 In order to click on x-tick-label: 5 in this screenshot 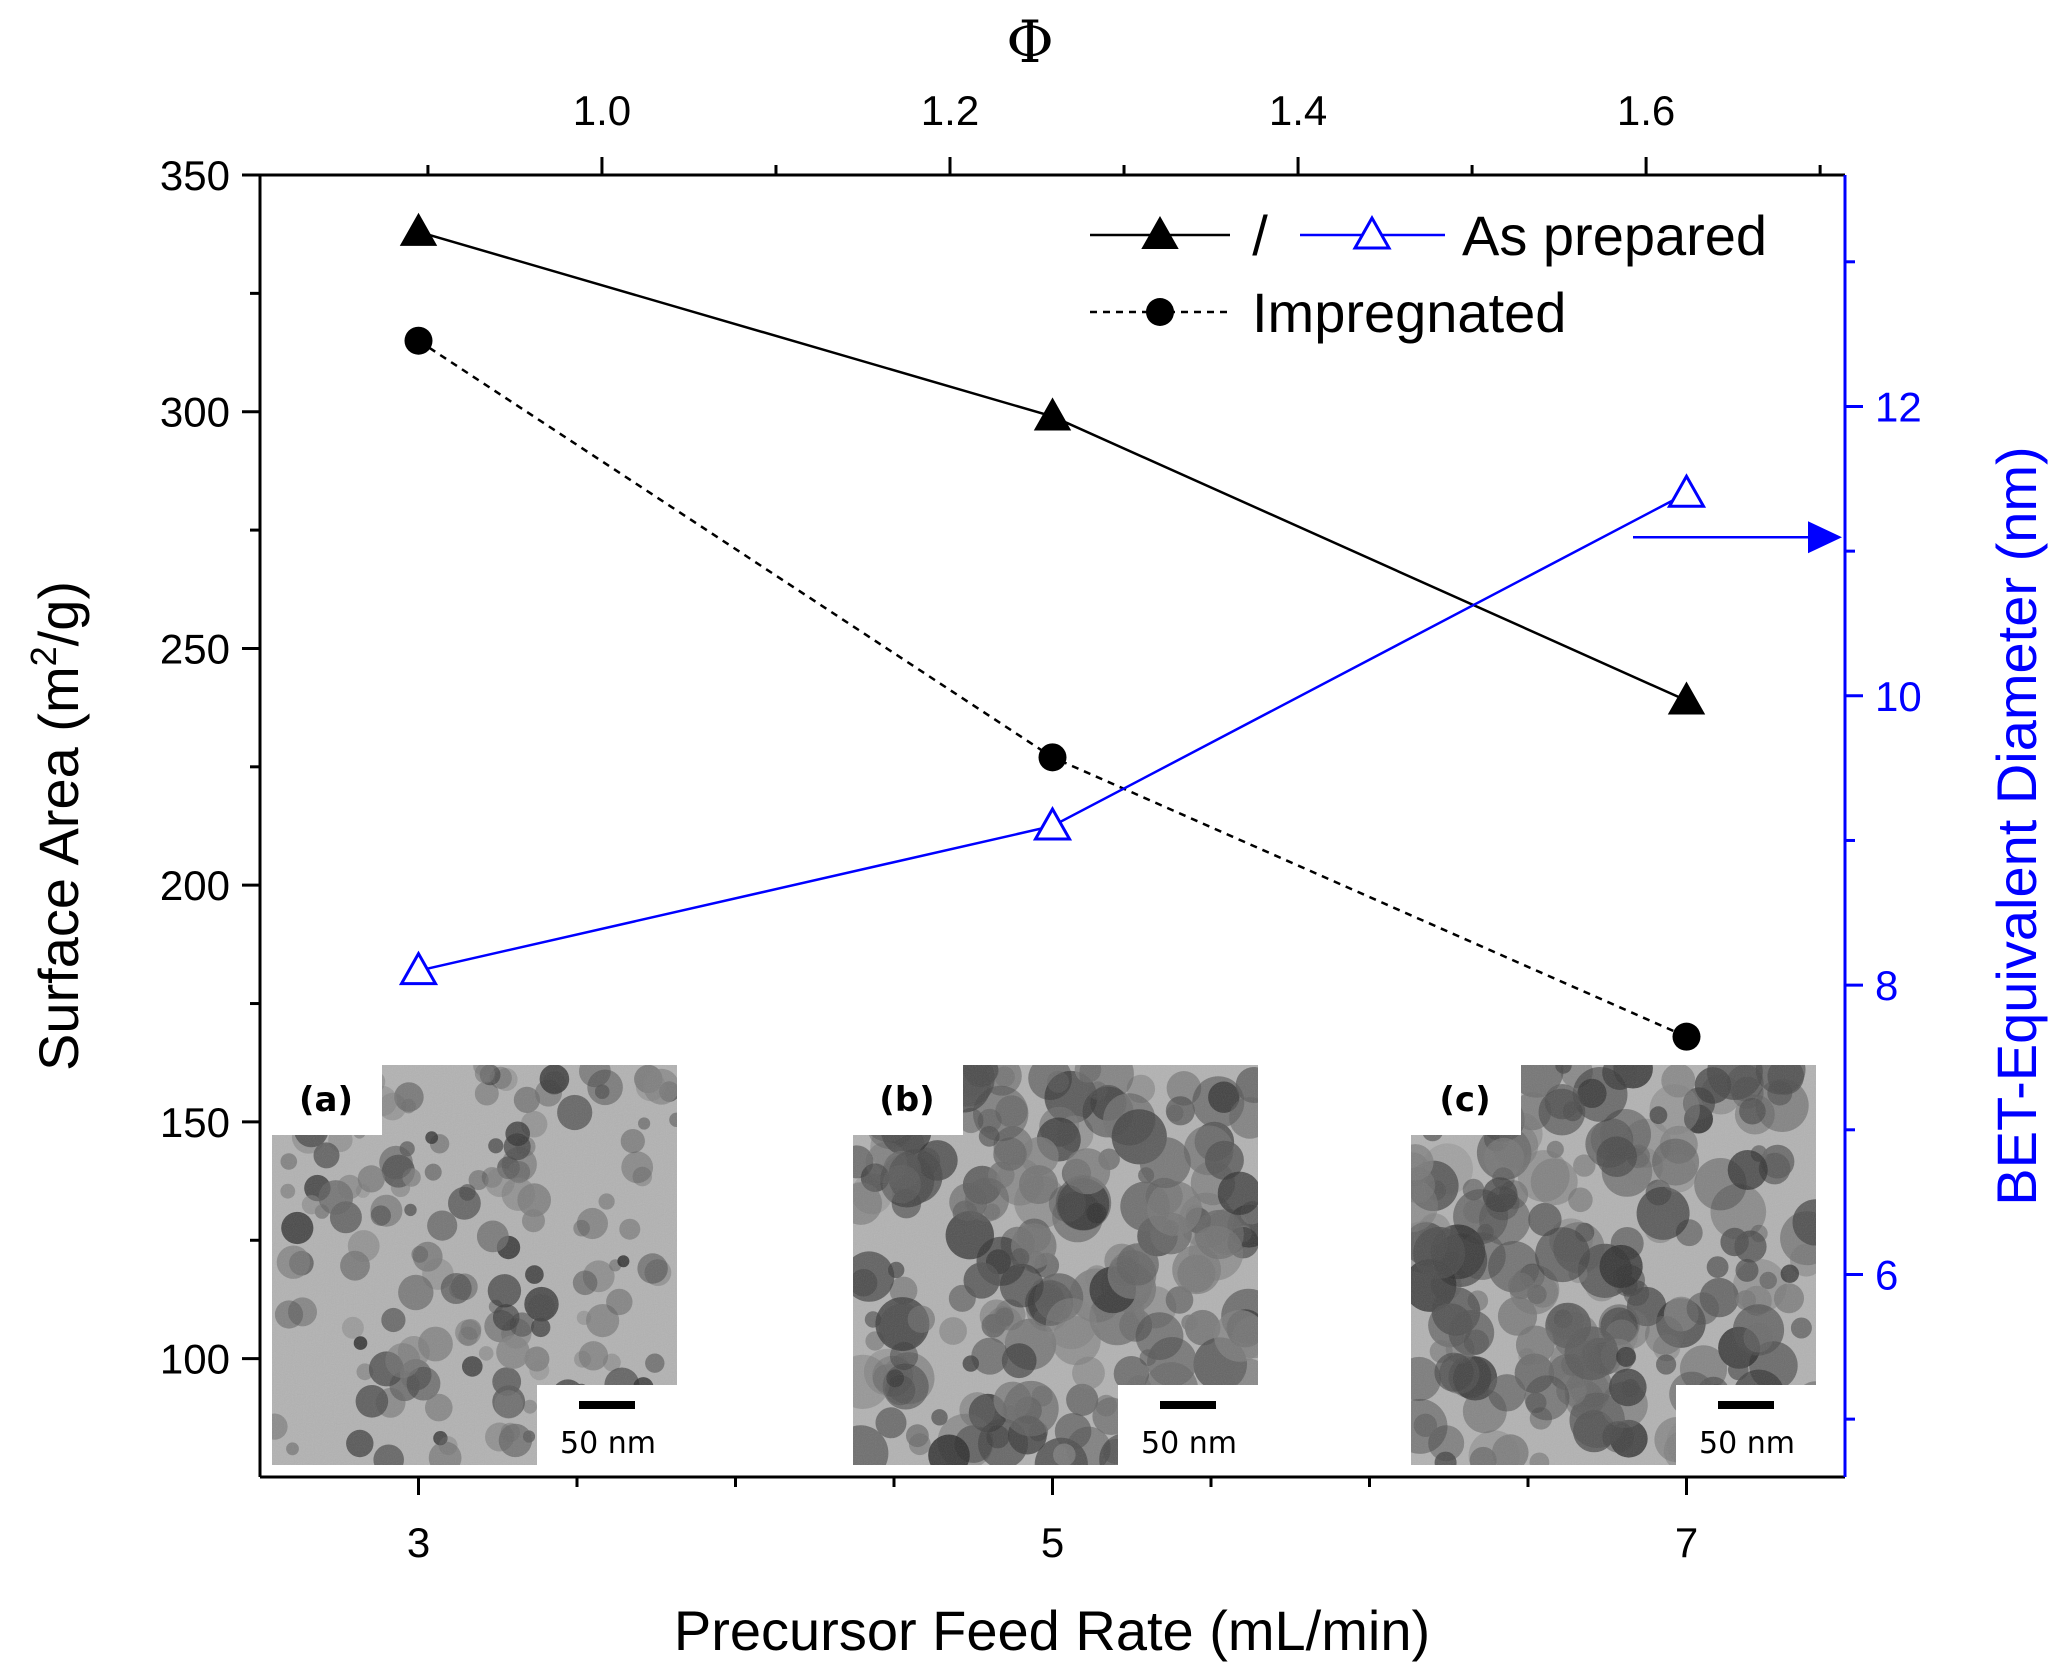, I will do `click(1052, 1542)`.